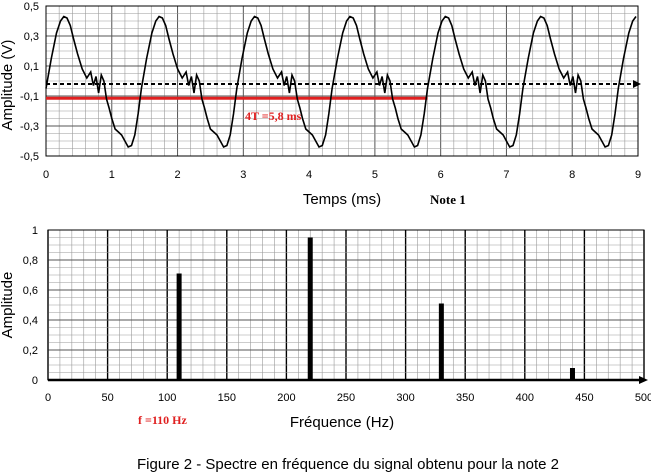 The height and width of the screenshot is (475, 651). What do you see at coordinates (405, 398) in the screenshot?
I see `x-tick-label: 300` at bounding box center [405, 398].